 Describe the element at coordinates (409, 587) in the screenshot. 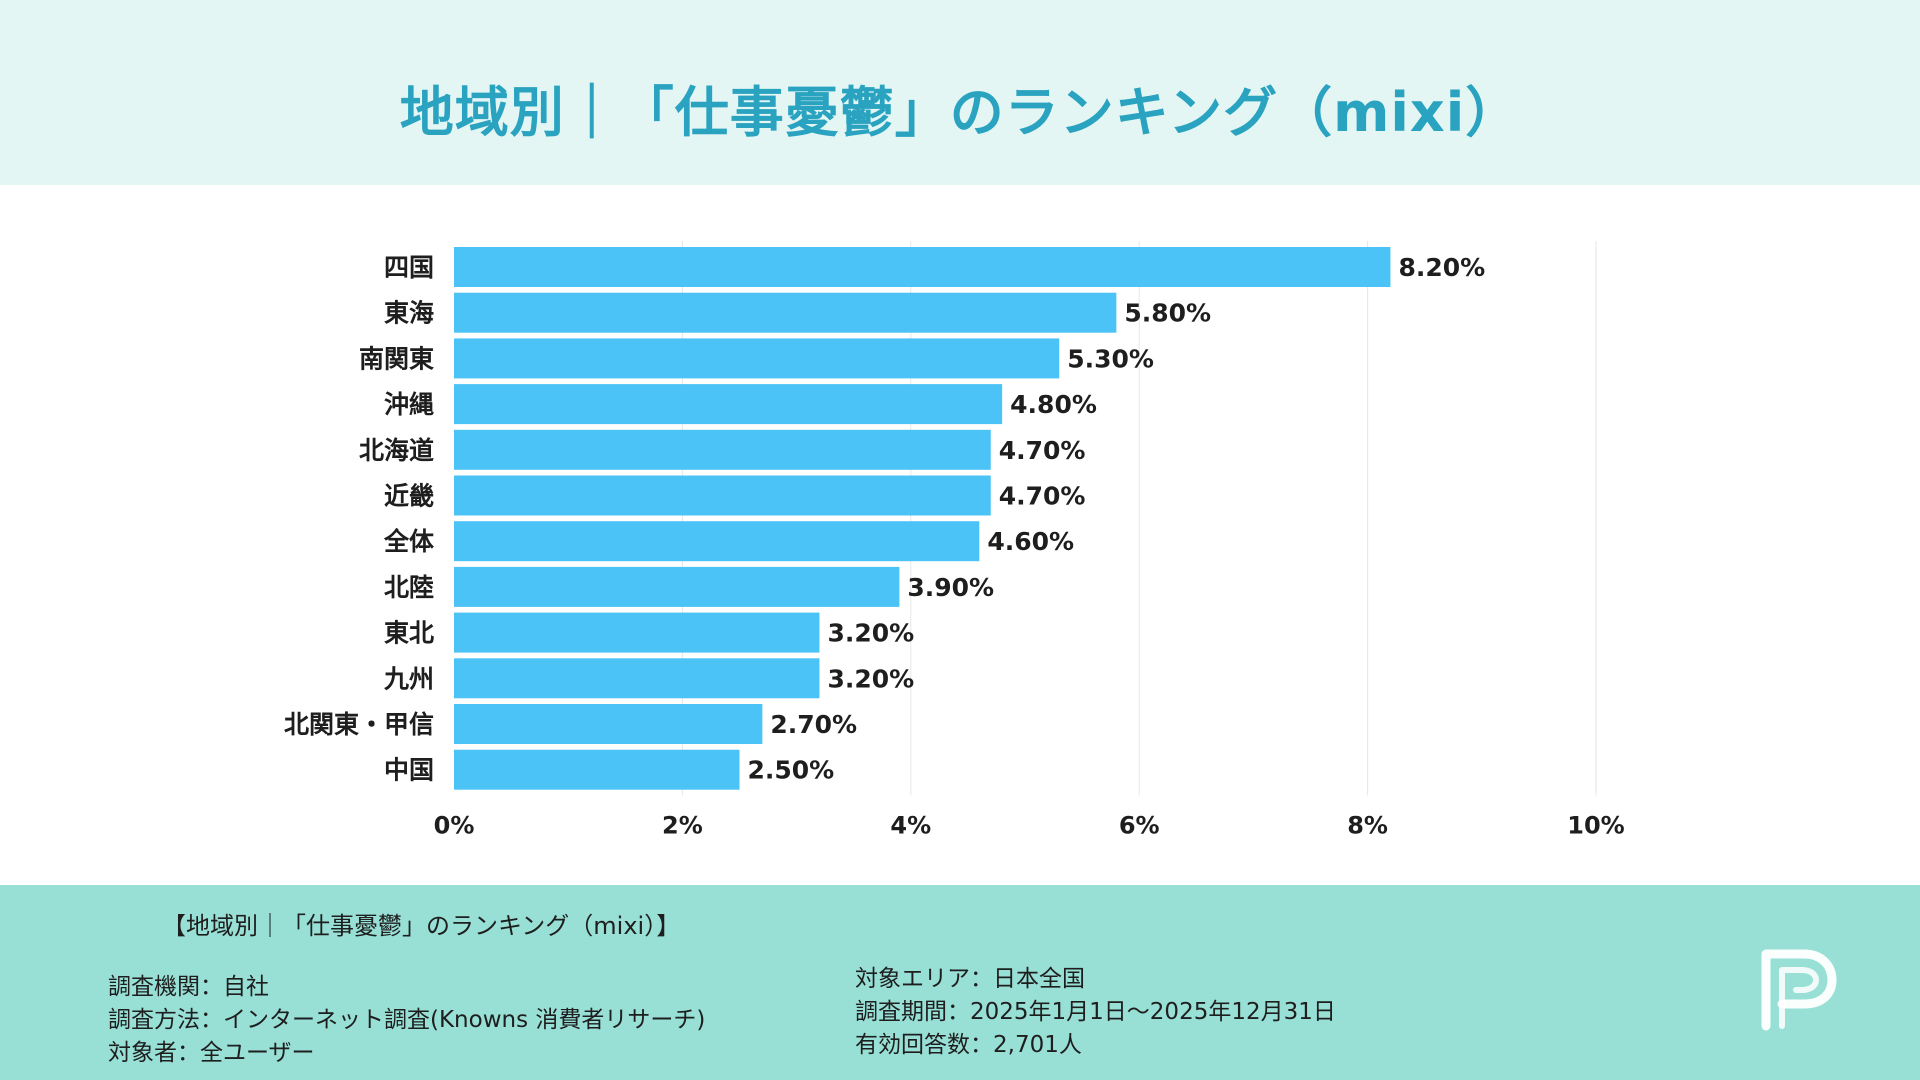

I see `category-label: 北陸` at that location.